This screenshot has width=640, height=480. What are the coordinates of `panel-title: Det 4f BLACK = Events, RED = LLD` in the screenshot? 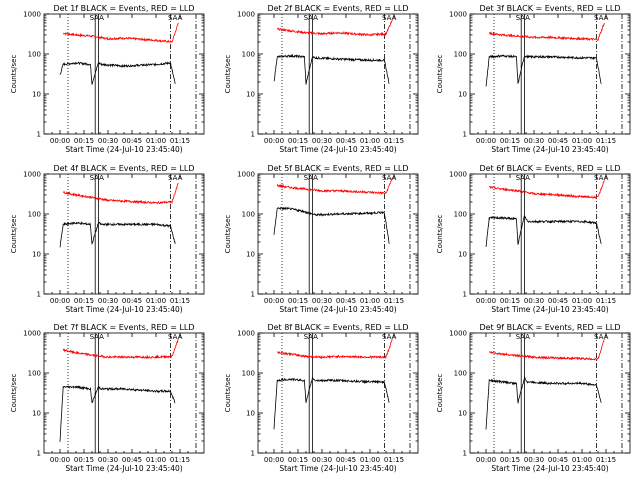 It's located at (123, 168).